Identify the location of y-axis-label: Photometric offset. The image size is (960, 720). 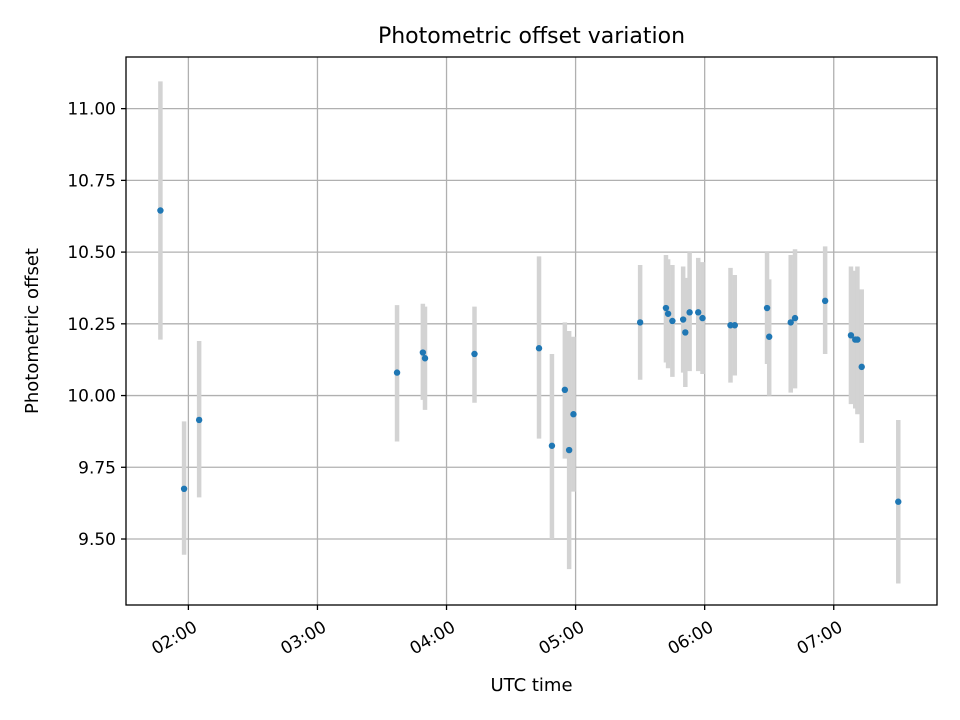
(32, 331).